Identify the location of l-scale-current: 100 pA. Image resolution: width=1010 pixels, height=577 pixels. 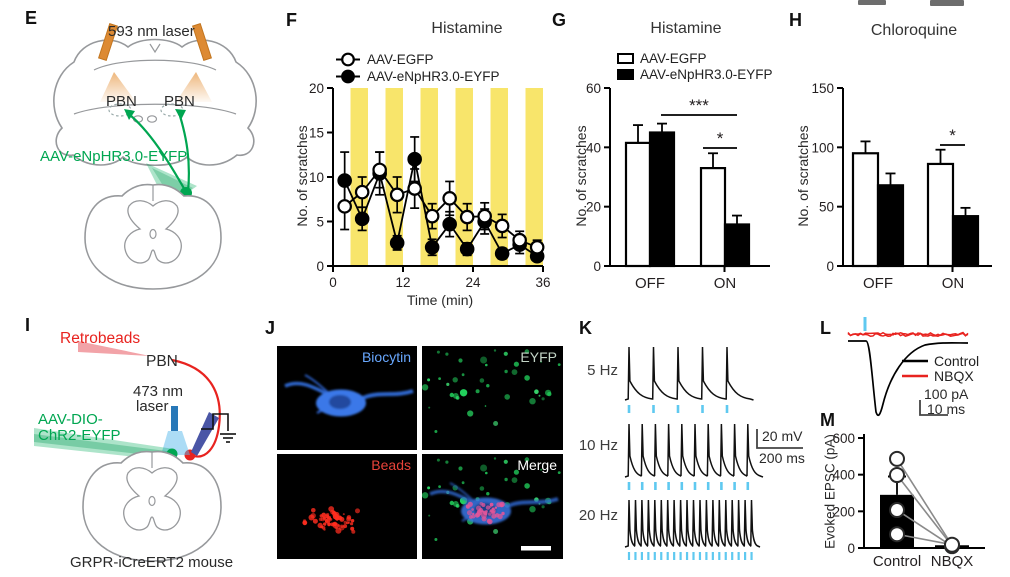
(946, 394).